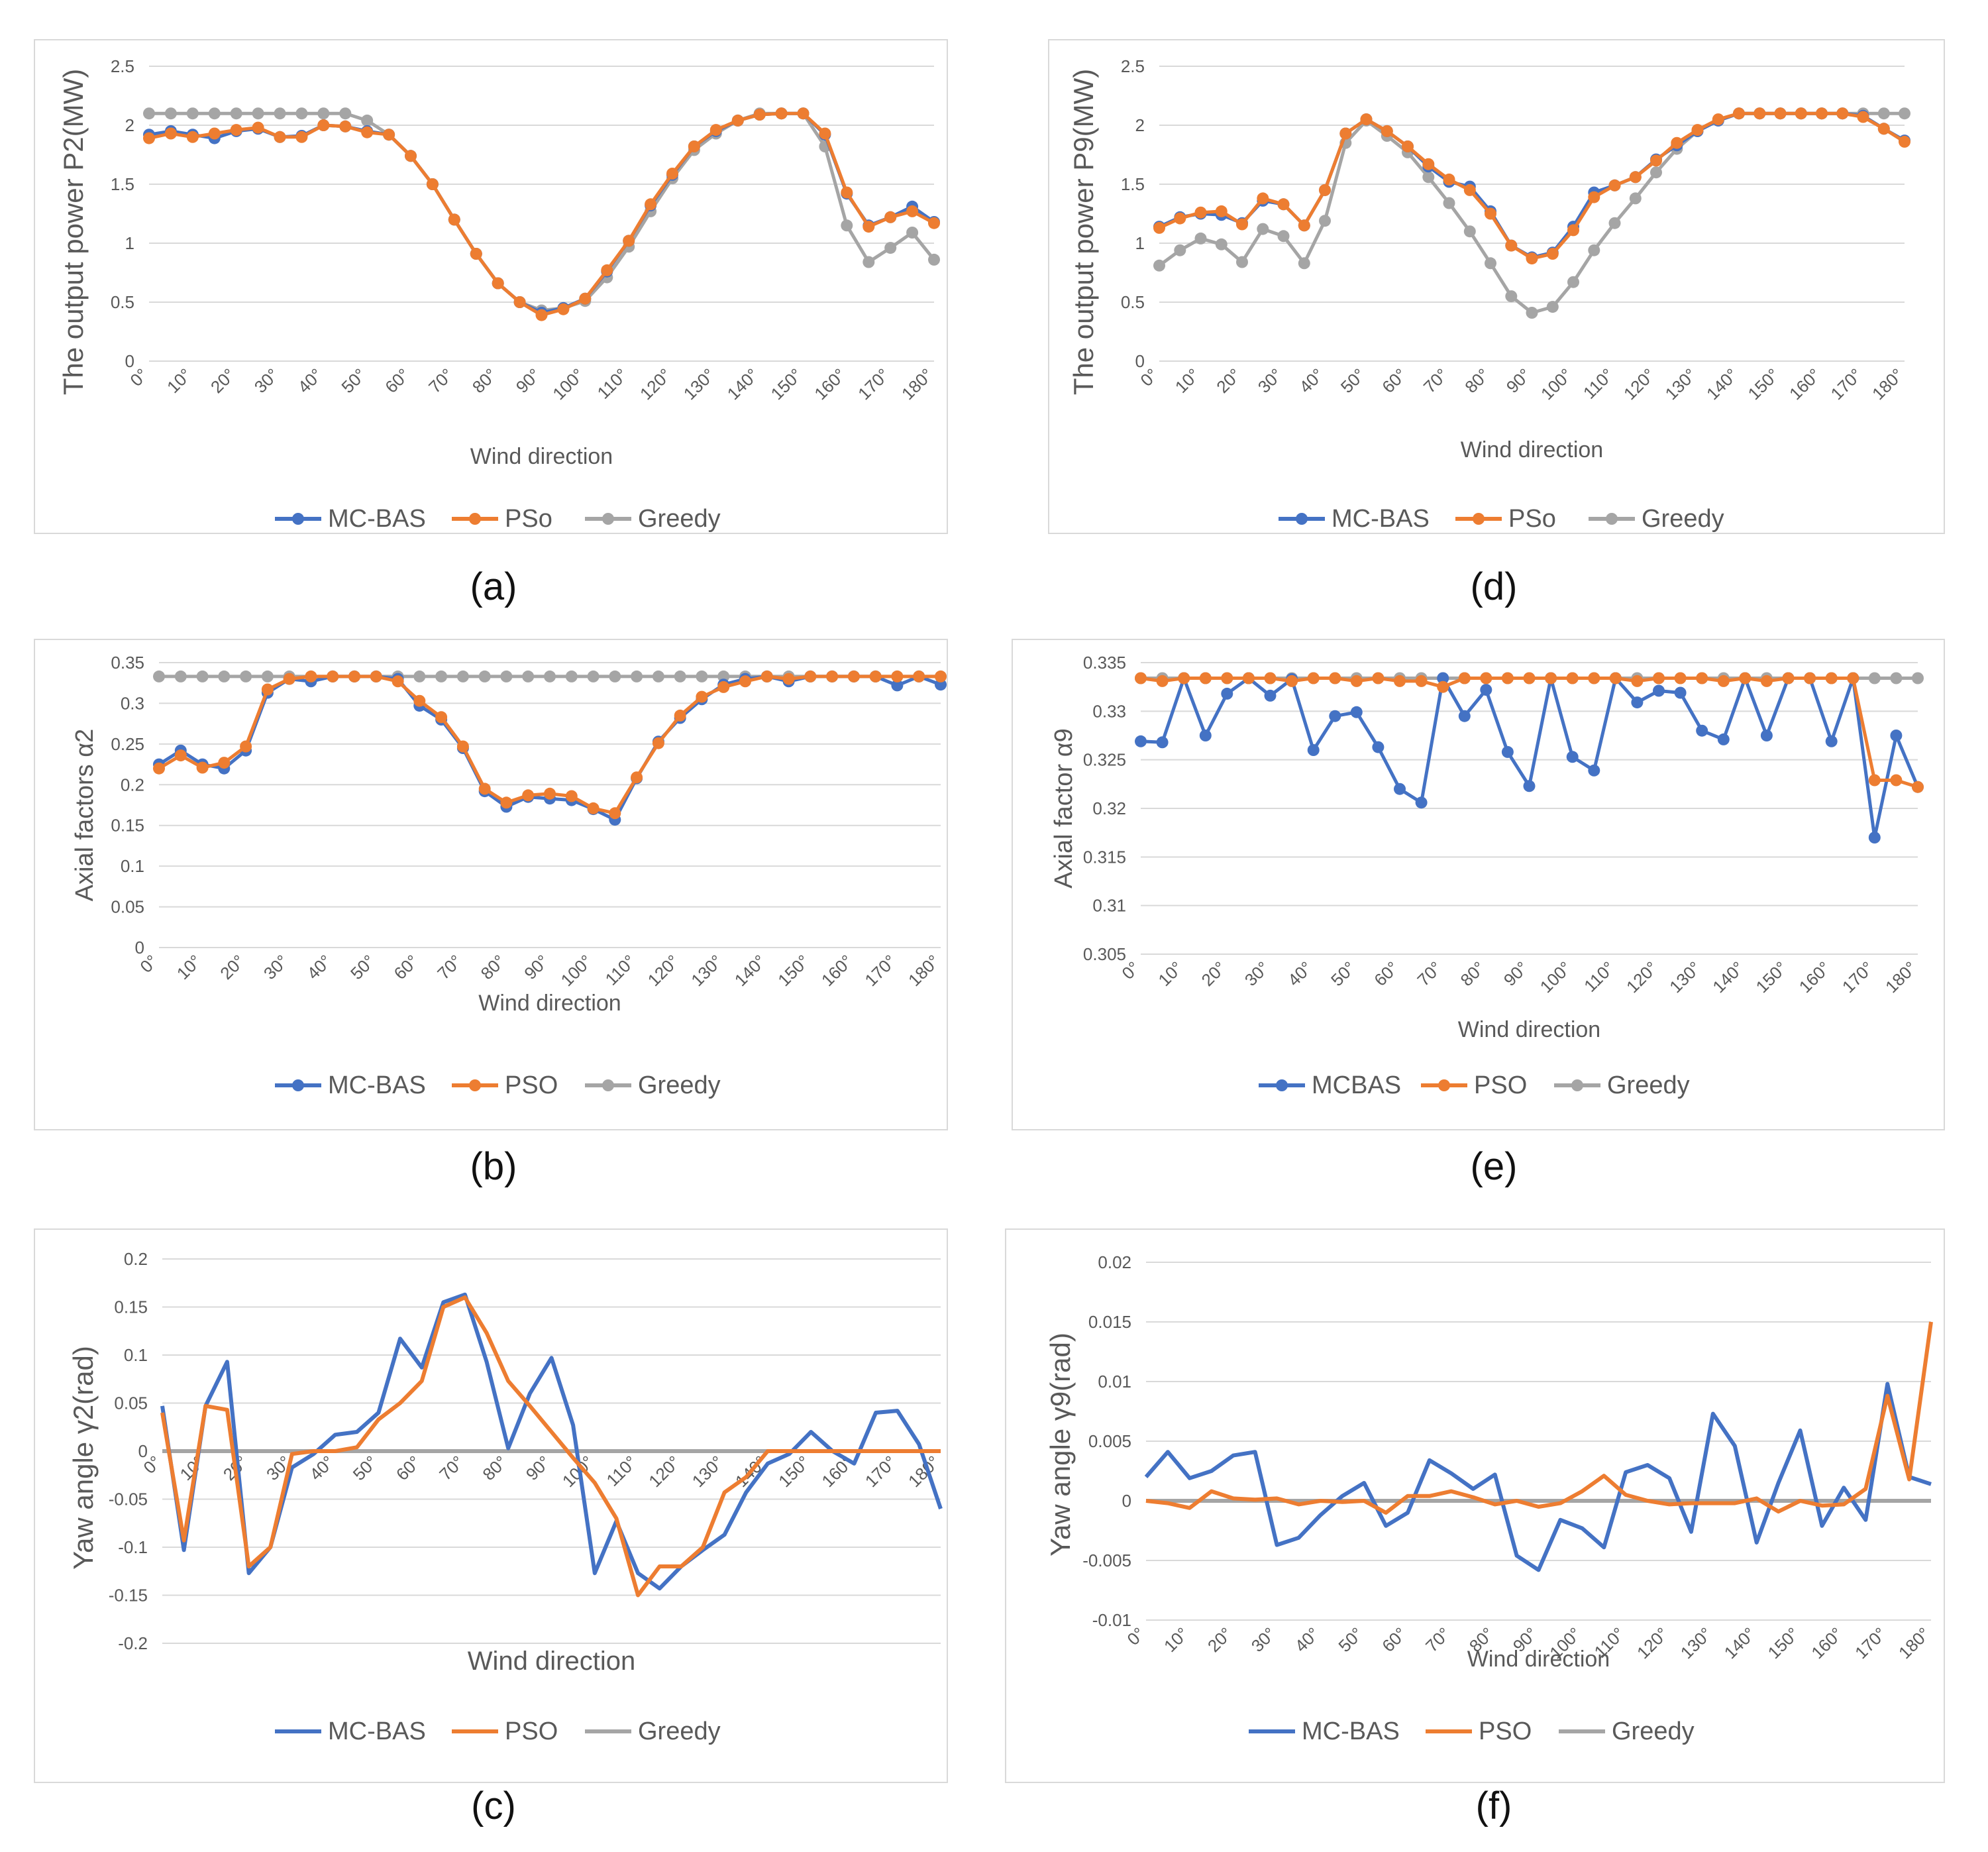  I want to click on y-tick-label: 0.25, so click(127, 744).